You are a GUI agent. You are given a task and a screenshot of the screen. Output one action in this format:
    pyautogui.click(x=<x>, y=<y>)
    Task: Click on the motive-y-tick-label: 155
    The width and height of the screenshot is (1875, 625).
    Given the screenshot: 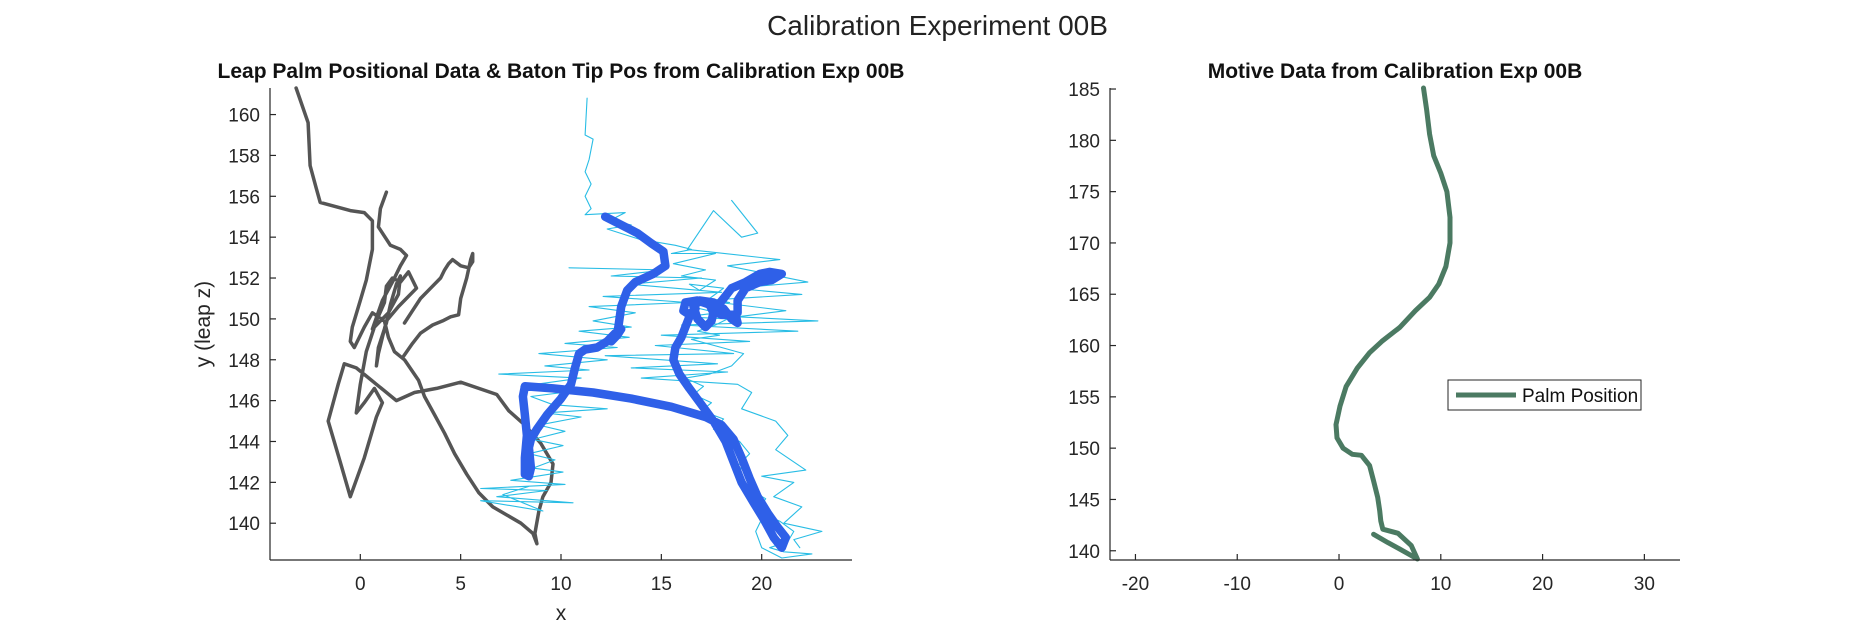 What is the action you would take?
    pyautogui.click(x=1084, y=398)
    